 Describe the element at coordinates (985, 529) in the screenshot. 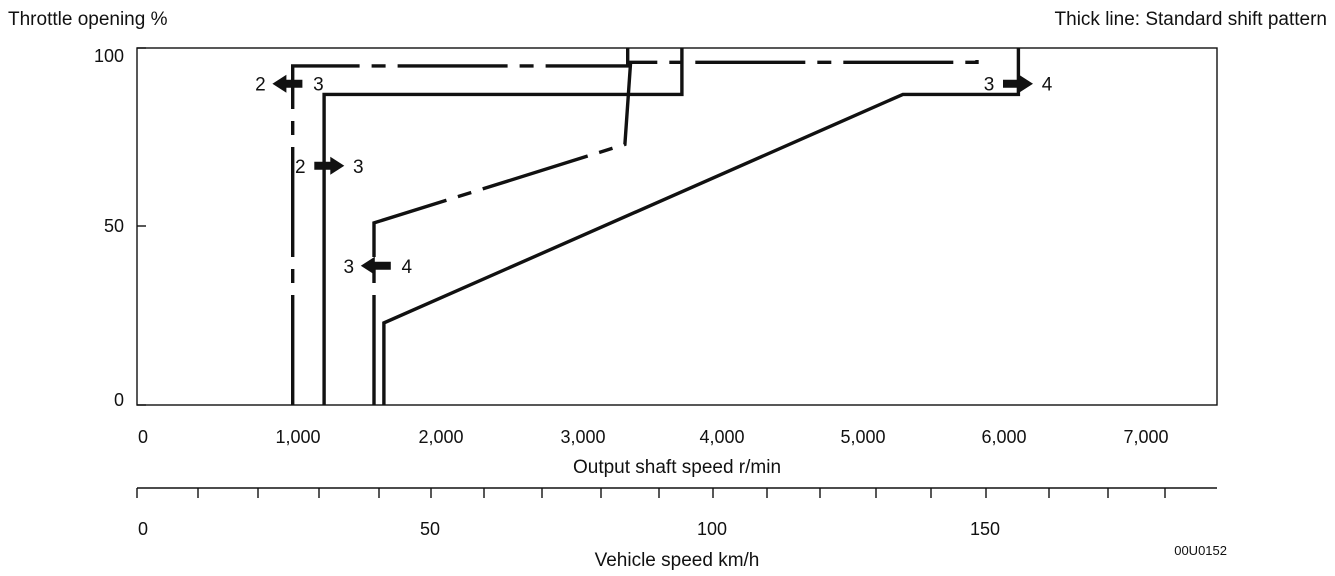

I see `vehicle-speed-tick-label: 150` at that location.